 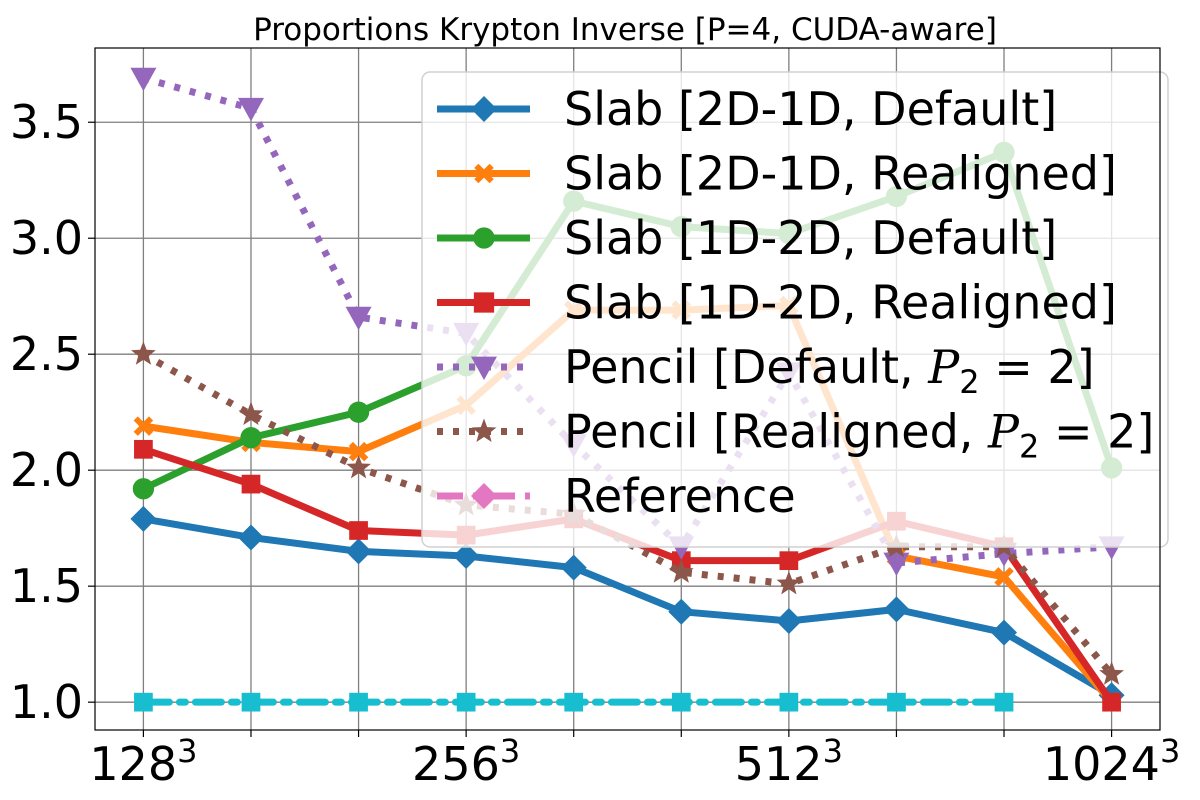 I want to click on legend-label: Slab [1D-2D, Default], so click(x=810, y=238).